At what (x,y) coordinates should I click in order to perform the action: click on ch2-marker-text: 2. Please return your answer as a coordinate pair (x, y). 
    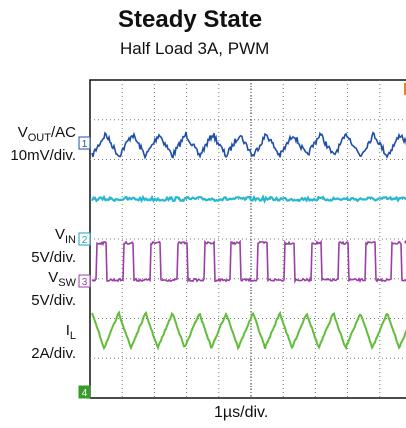
    Looking at the image, I should click on (85, 240).